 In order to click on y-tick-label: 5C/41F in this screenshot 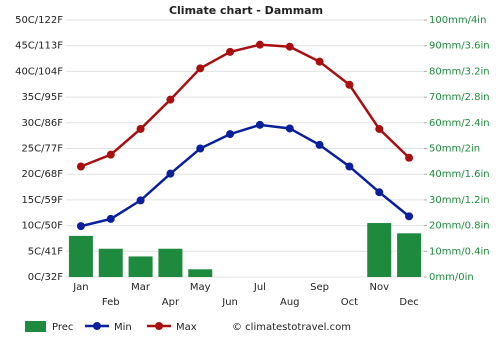, I will do `click(45, 251)`.